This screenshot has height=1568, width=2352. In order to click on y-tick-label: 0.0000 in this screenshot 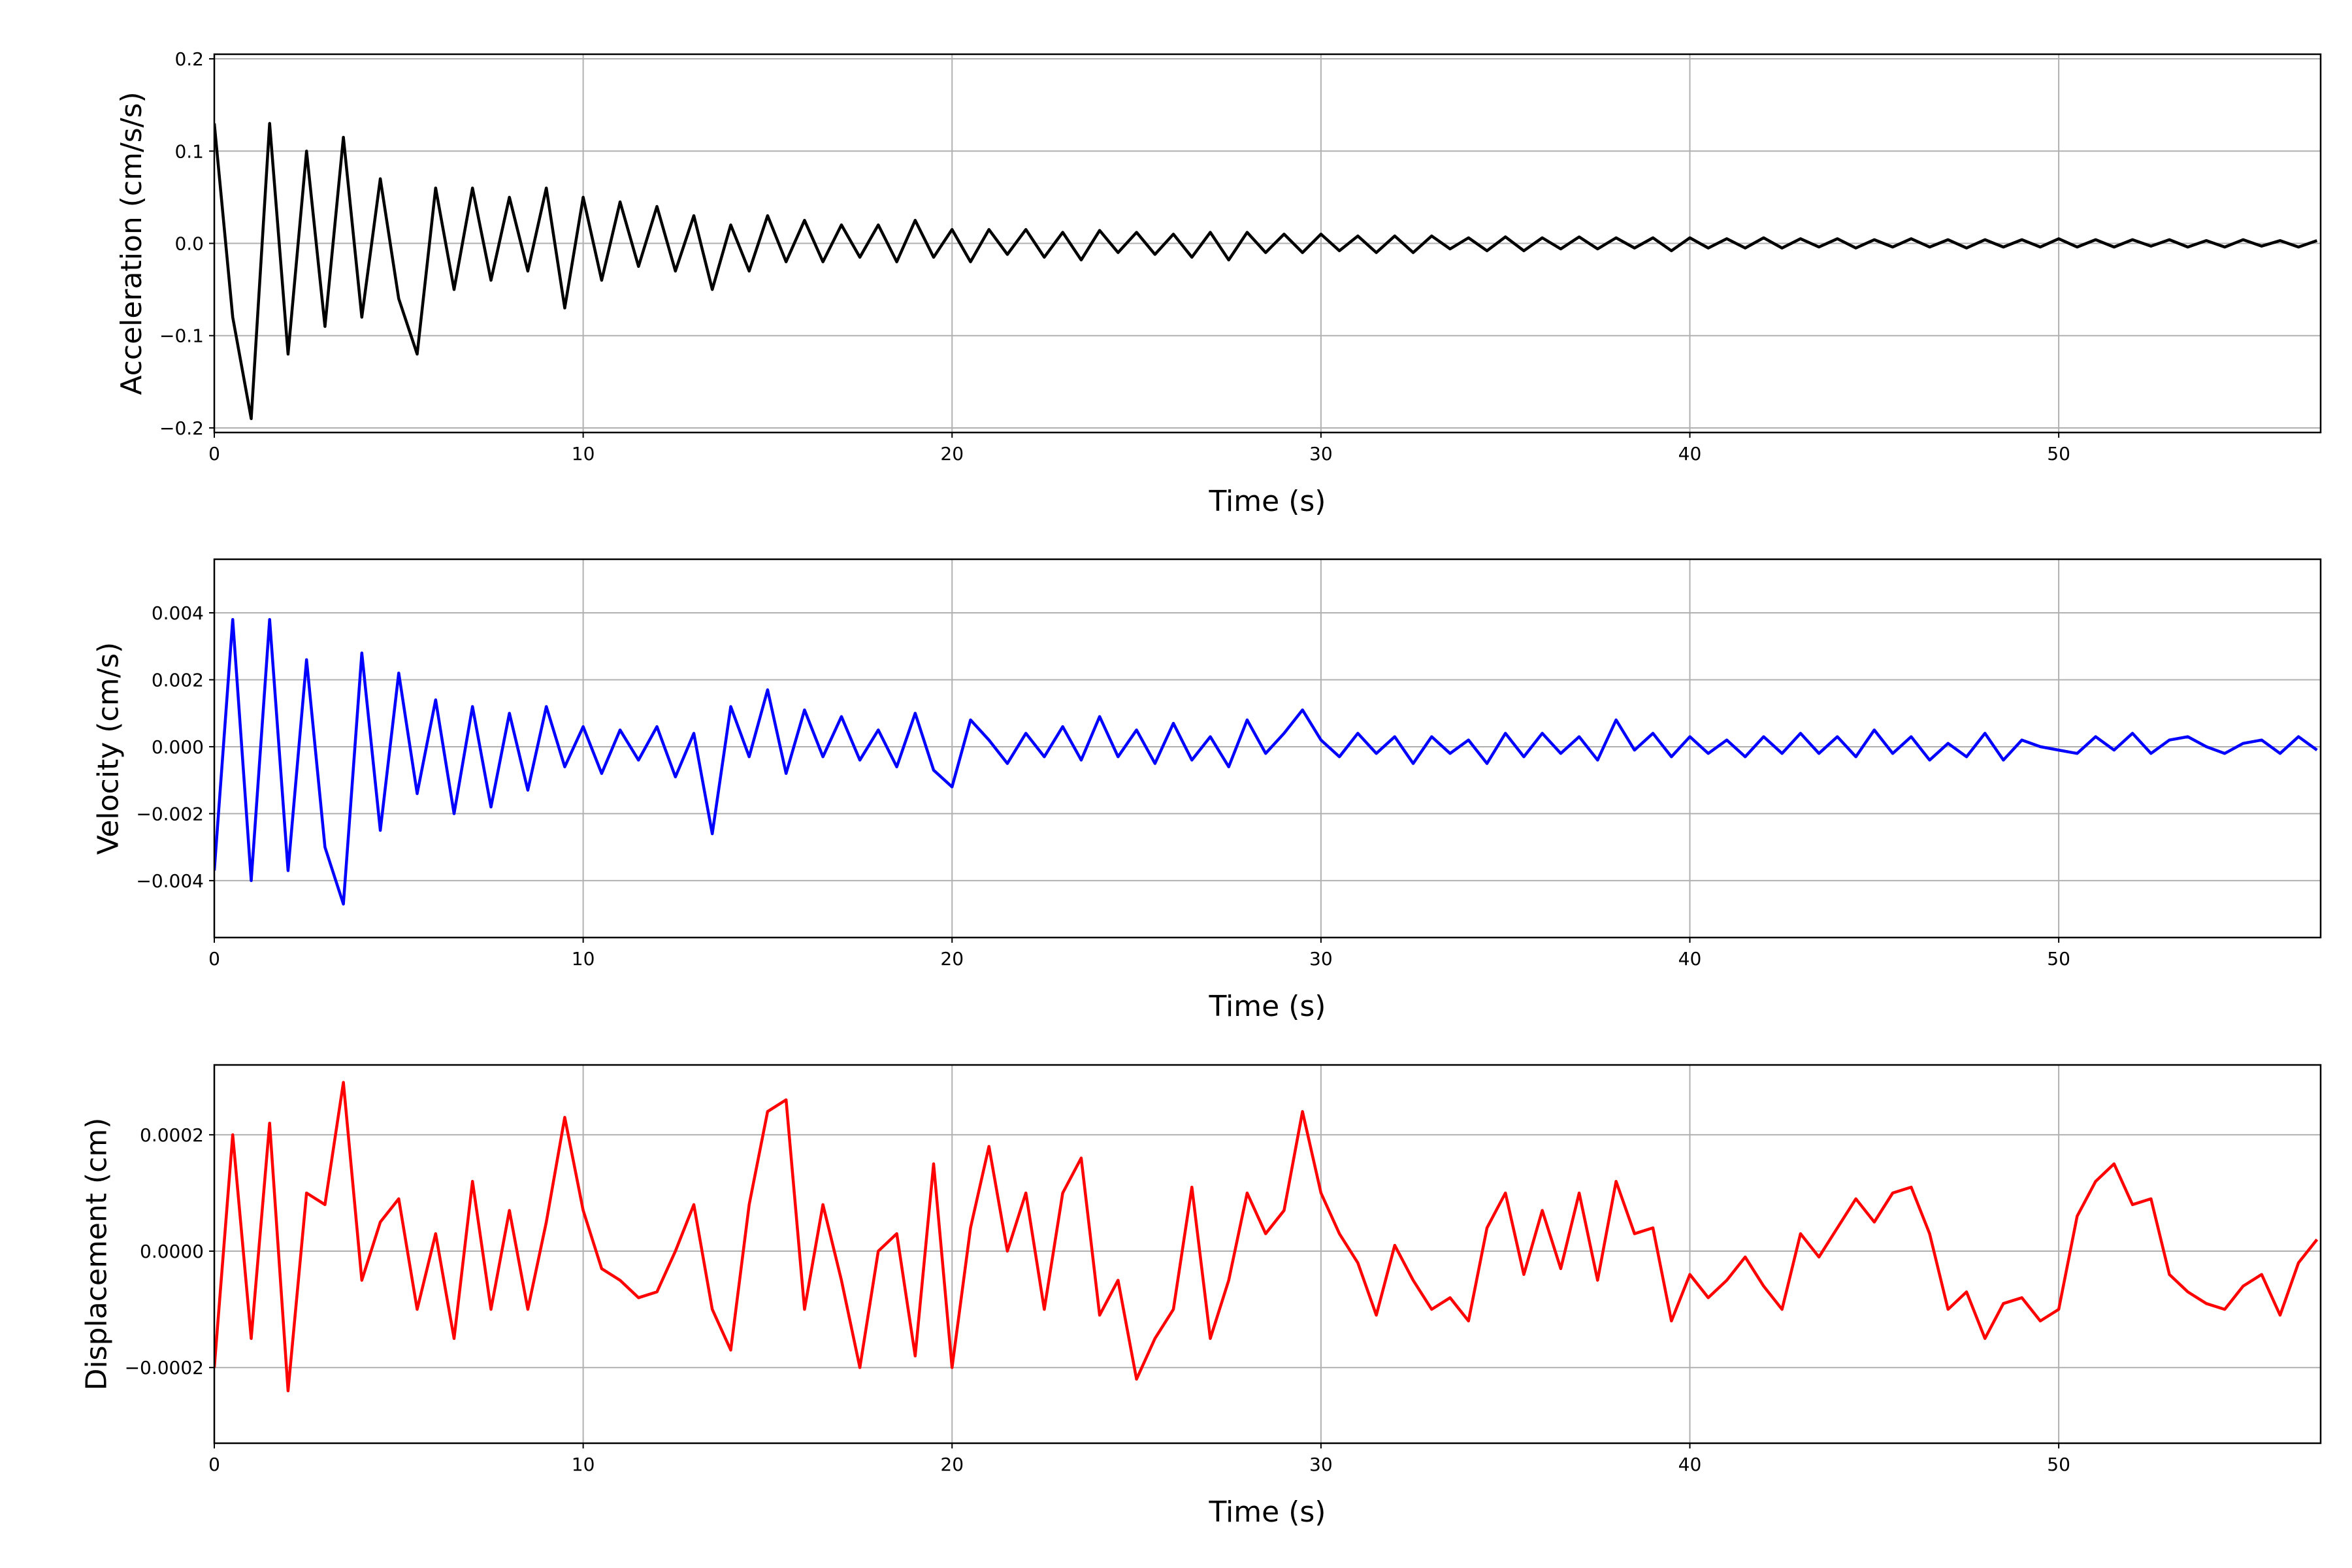, I will do `click(172, 1251)`.